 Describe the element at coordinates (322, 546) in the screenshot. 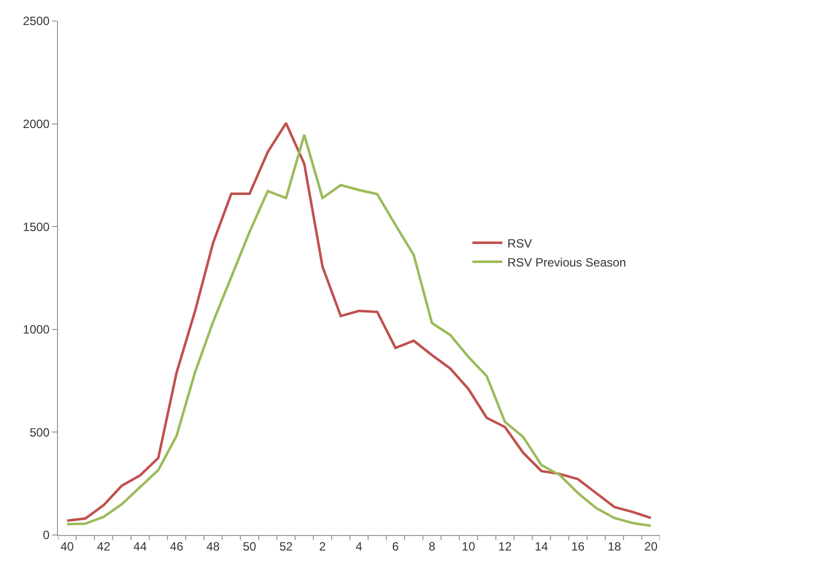

I see `x-tick-label: 2` at that location.